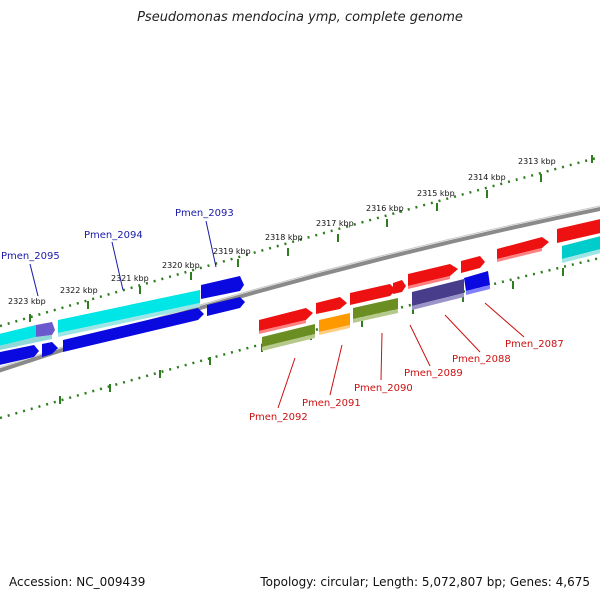 The width and height of the screenshot is (600, 600). I want to click on gene-label-pmen-2092: Pmen_2092, so click(278, 417).